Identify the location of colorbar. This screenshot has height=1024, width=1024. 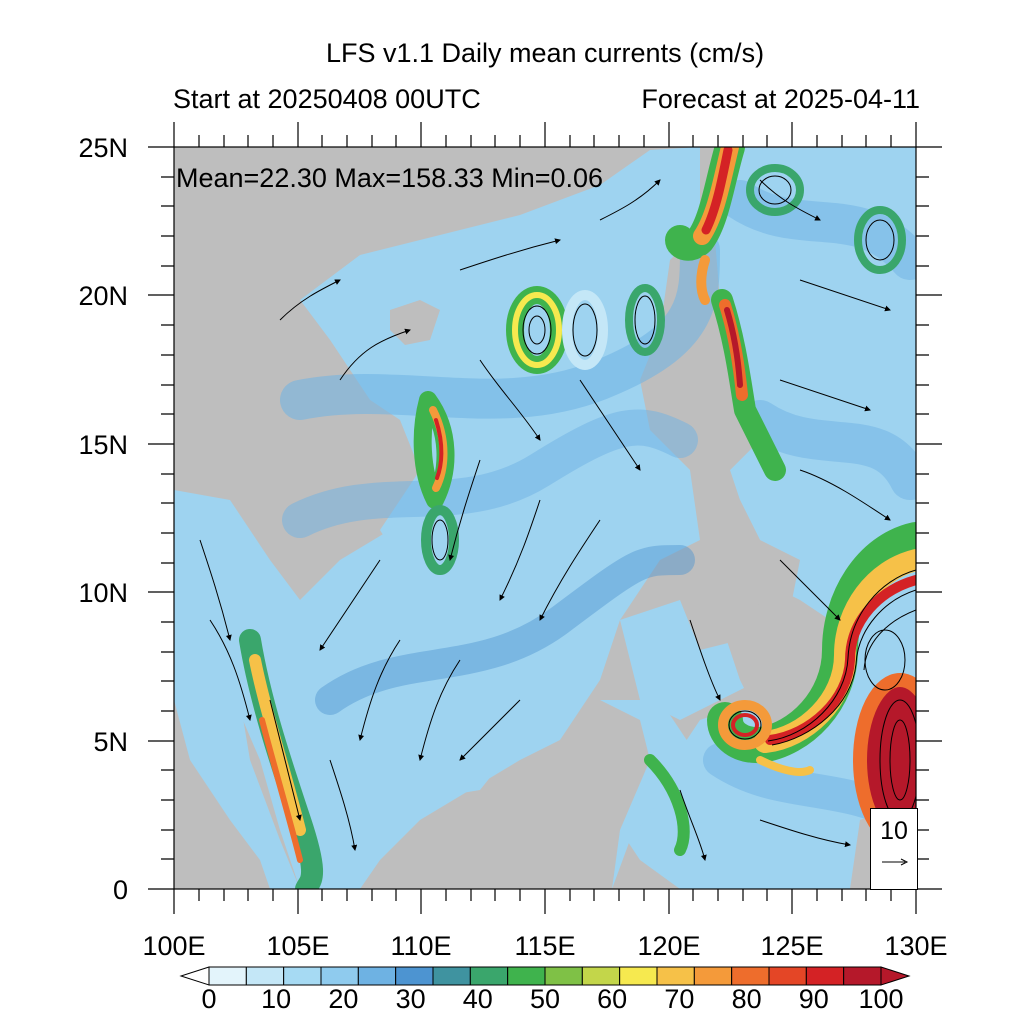
(545, 976).